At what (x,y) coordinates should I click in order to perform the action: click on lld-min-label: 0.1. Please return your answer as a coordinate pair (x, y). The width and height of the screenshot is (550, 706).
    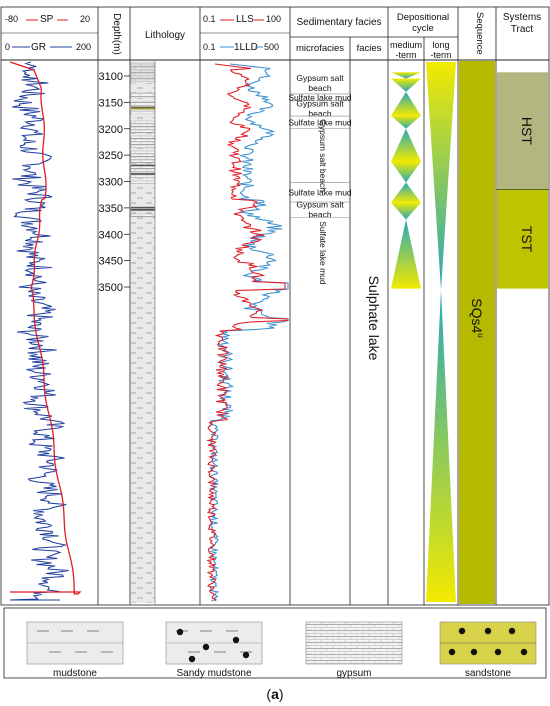
    Looking at the image, I should click on (209, 47).